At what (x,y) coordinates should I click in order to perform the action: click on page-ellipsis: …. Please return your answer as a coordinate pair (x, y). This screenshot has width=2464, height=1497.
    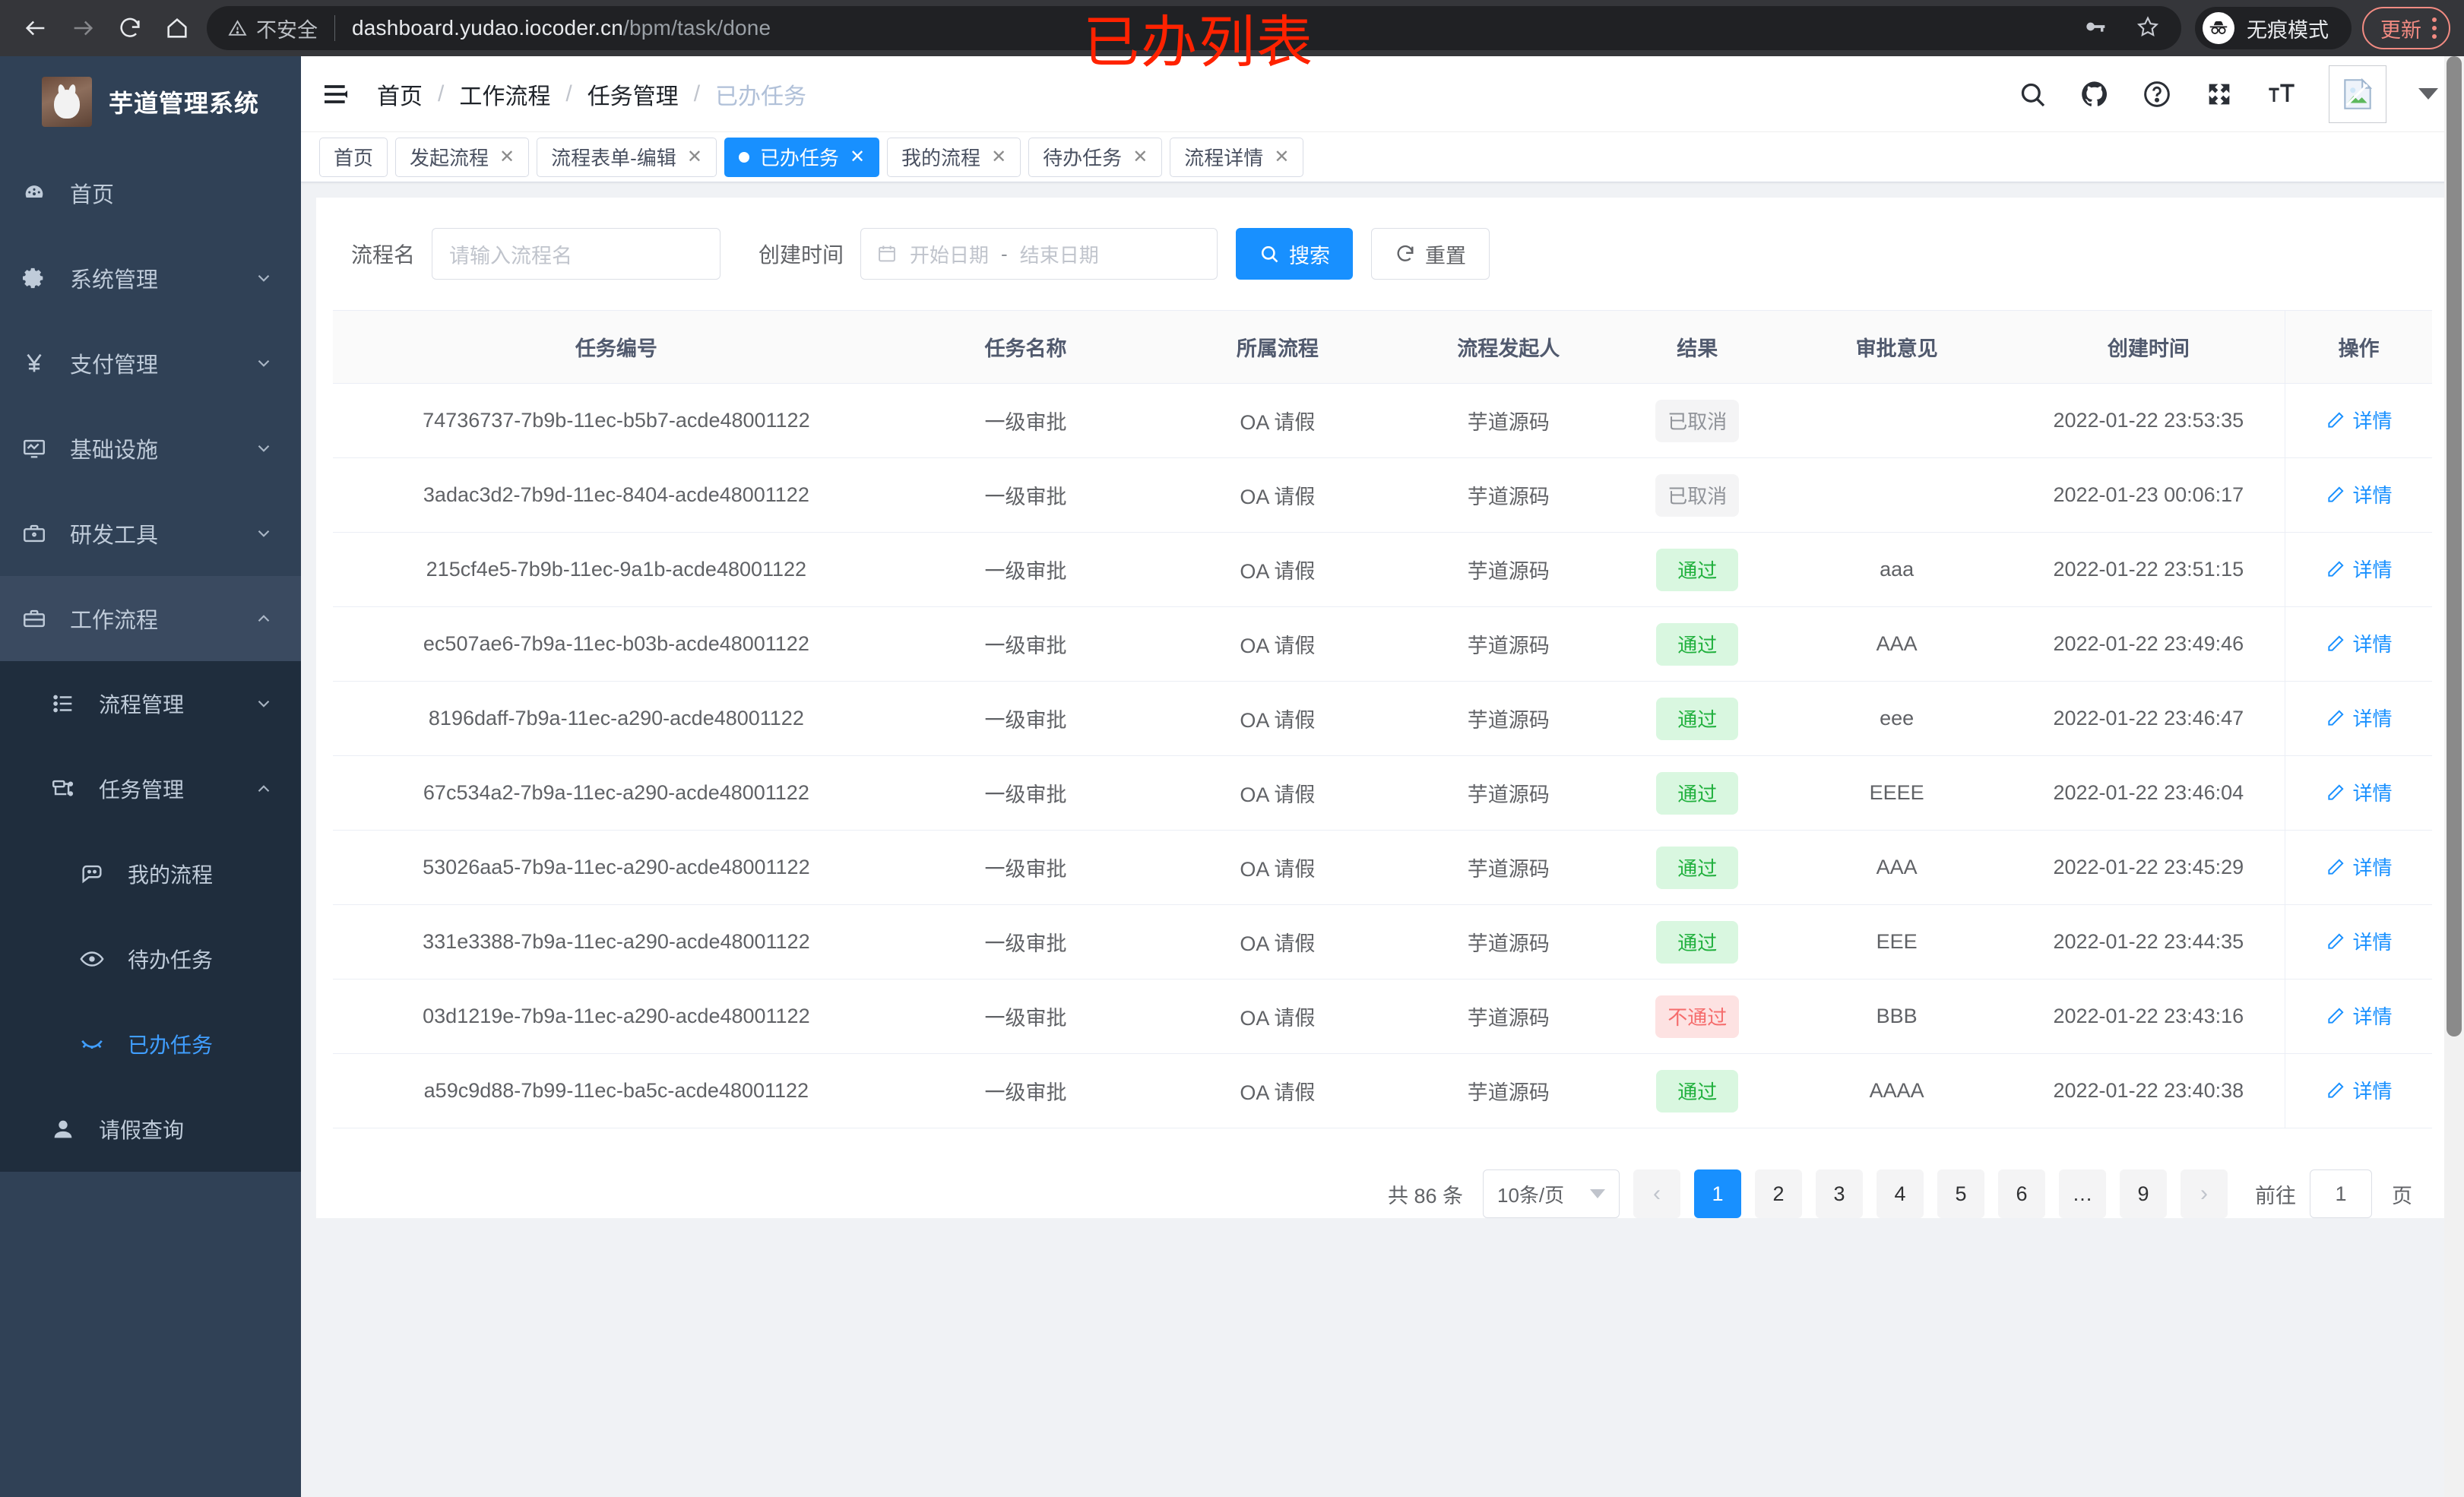
    Looking at the image, I should click on (2082, 1193).